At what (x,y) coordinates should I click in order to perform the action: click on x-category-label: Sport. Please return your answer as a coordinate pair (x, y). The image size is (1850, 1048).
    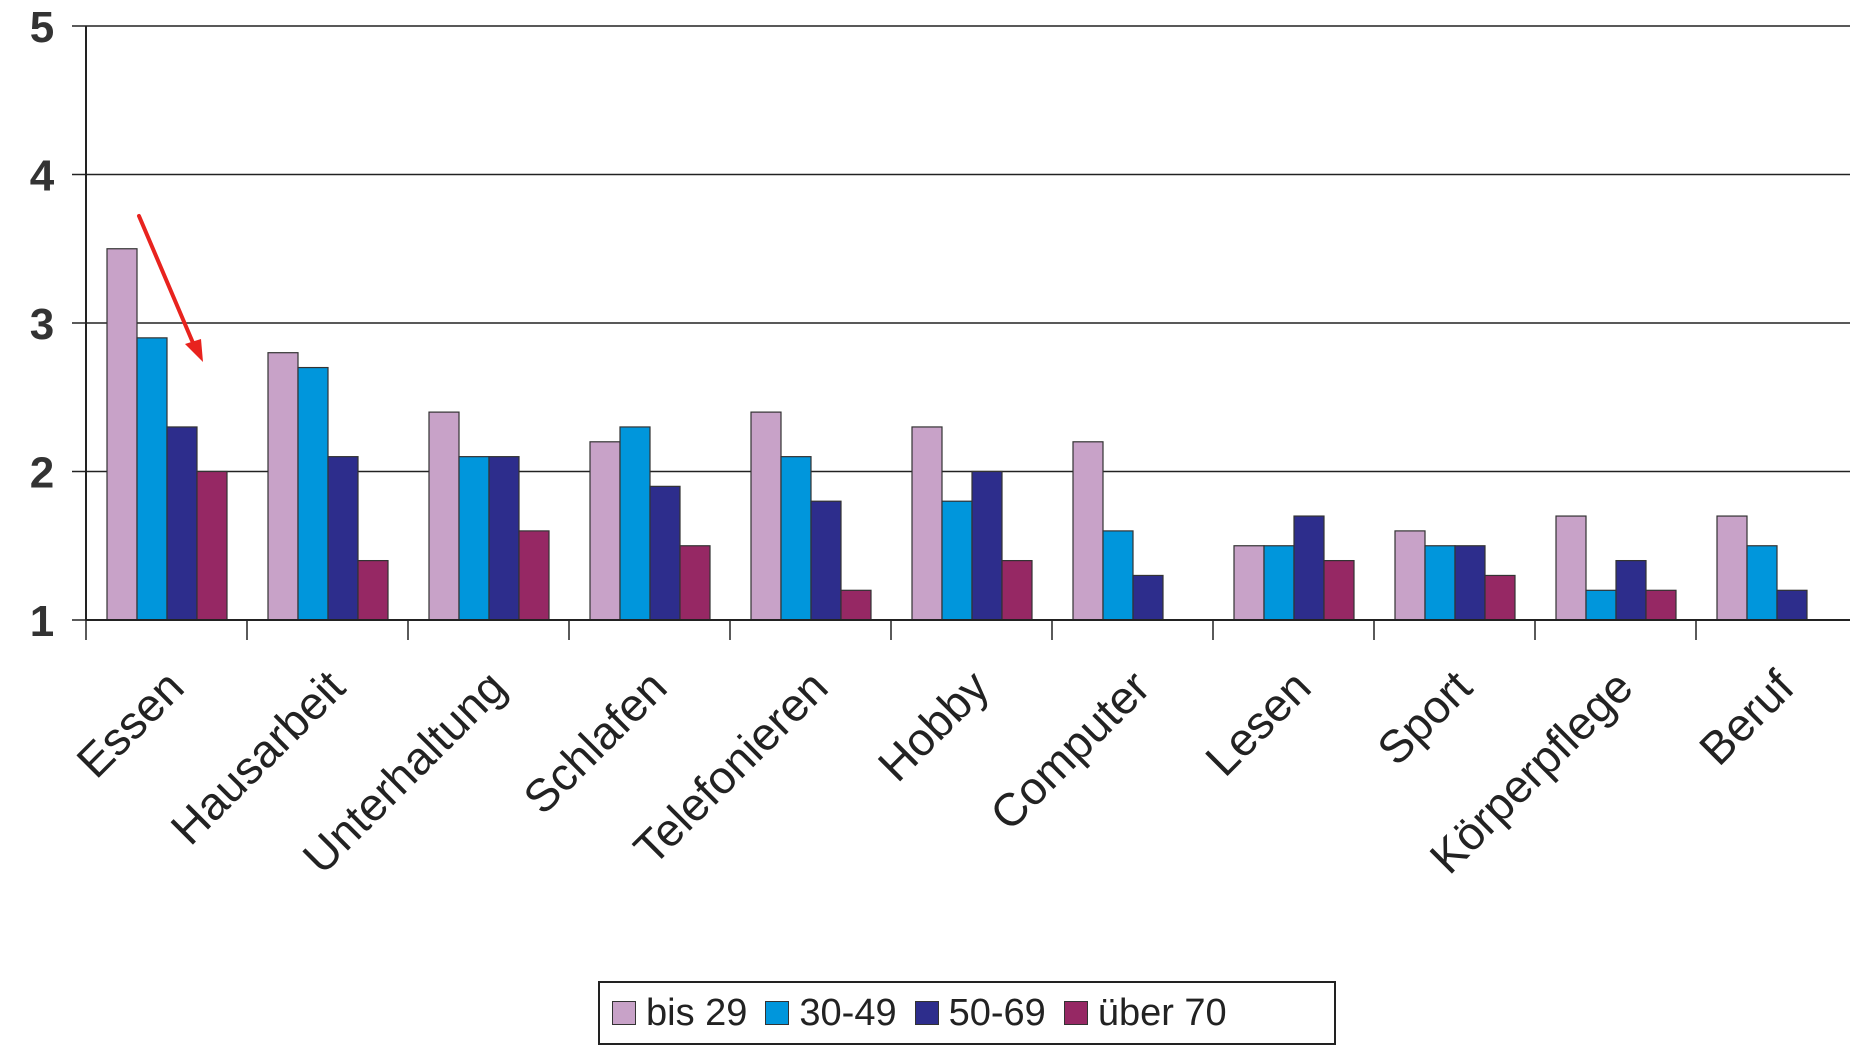
    Looking at the image, I should click on (1424, 717).